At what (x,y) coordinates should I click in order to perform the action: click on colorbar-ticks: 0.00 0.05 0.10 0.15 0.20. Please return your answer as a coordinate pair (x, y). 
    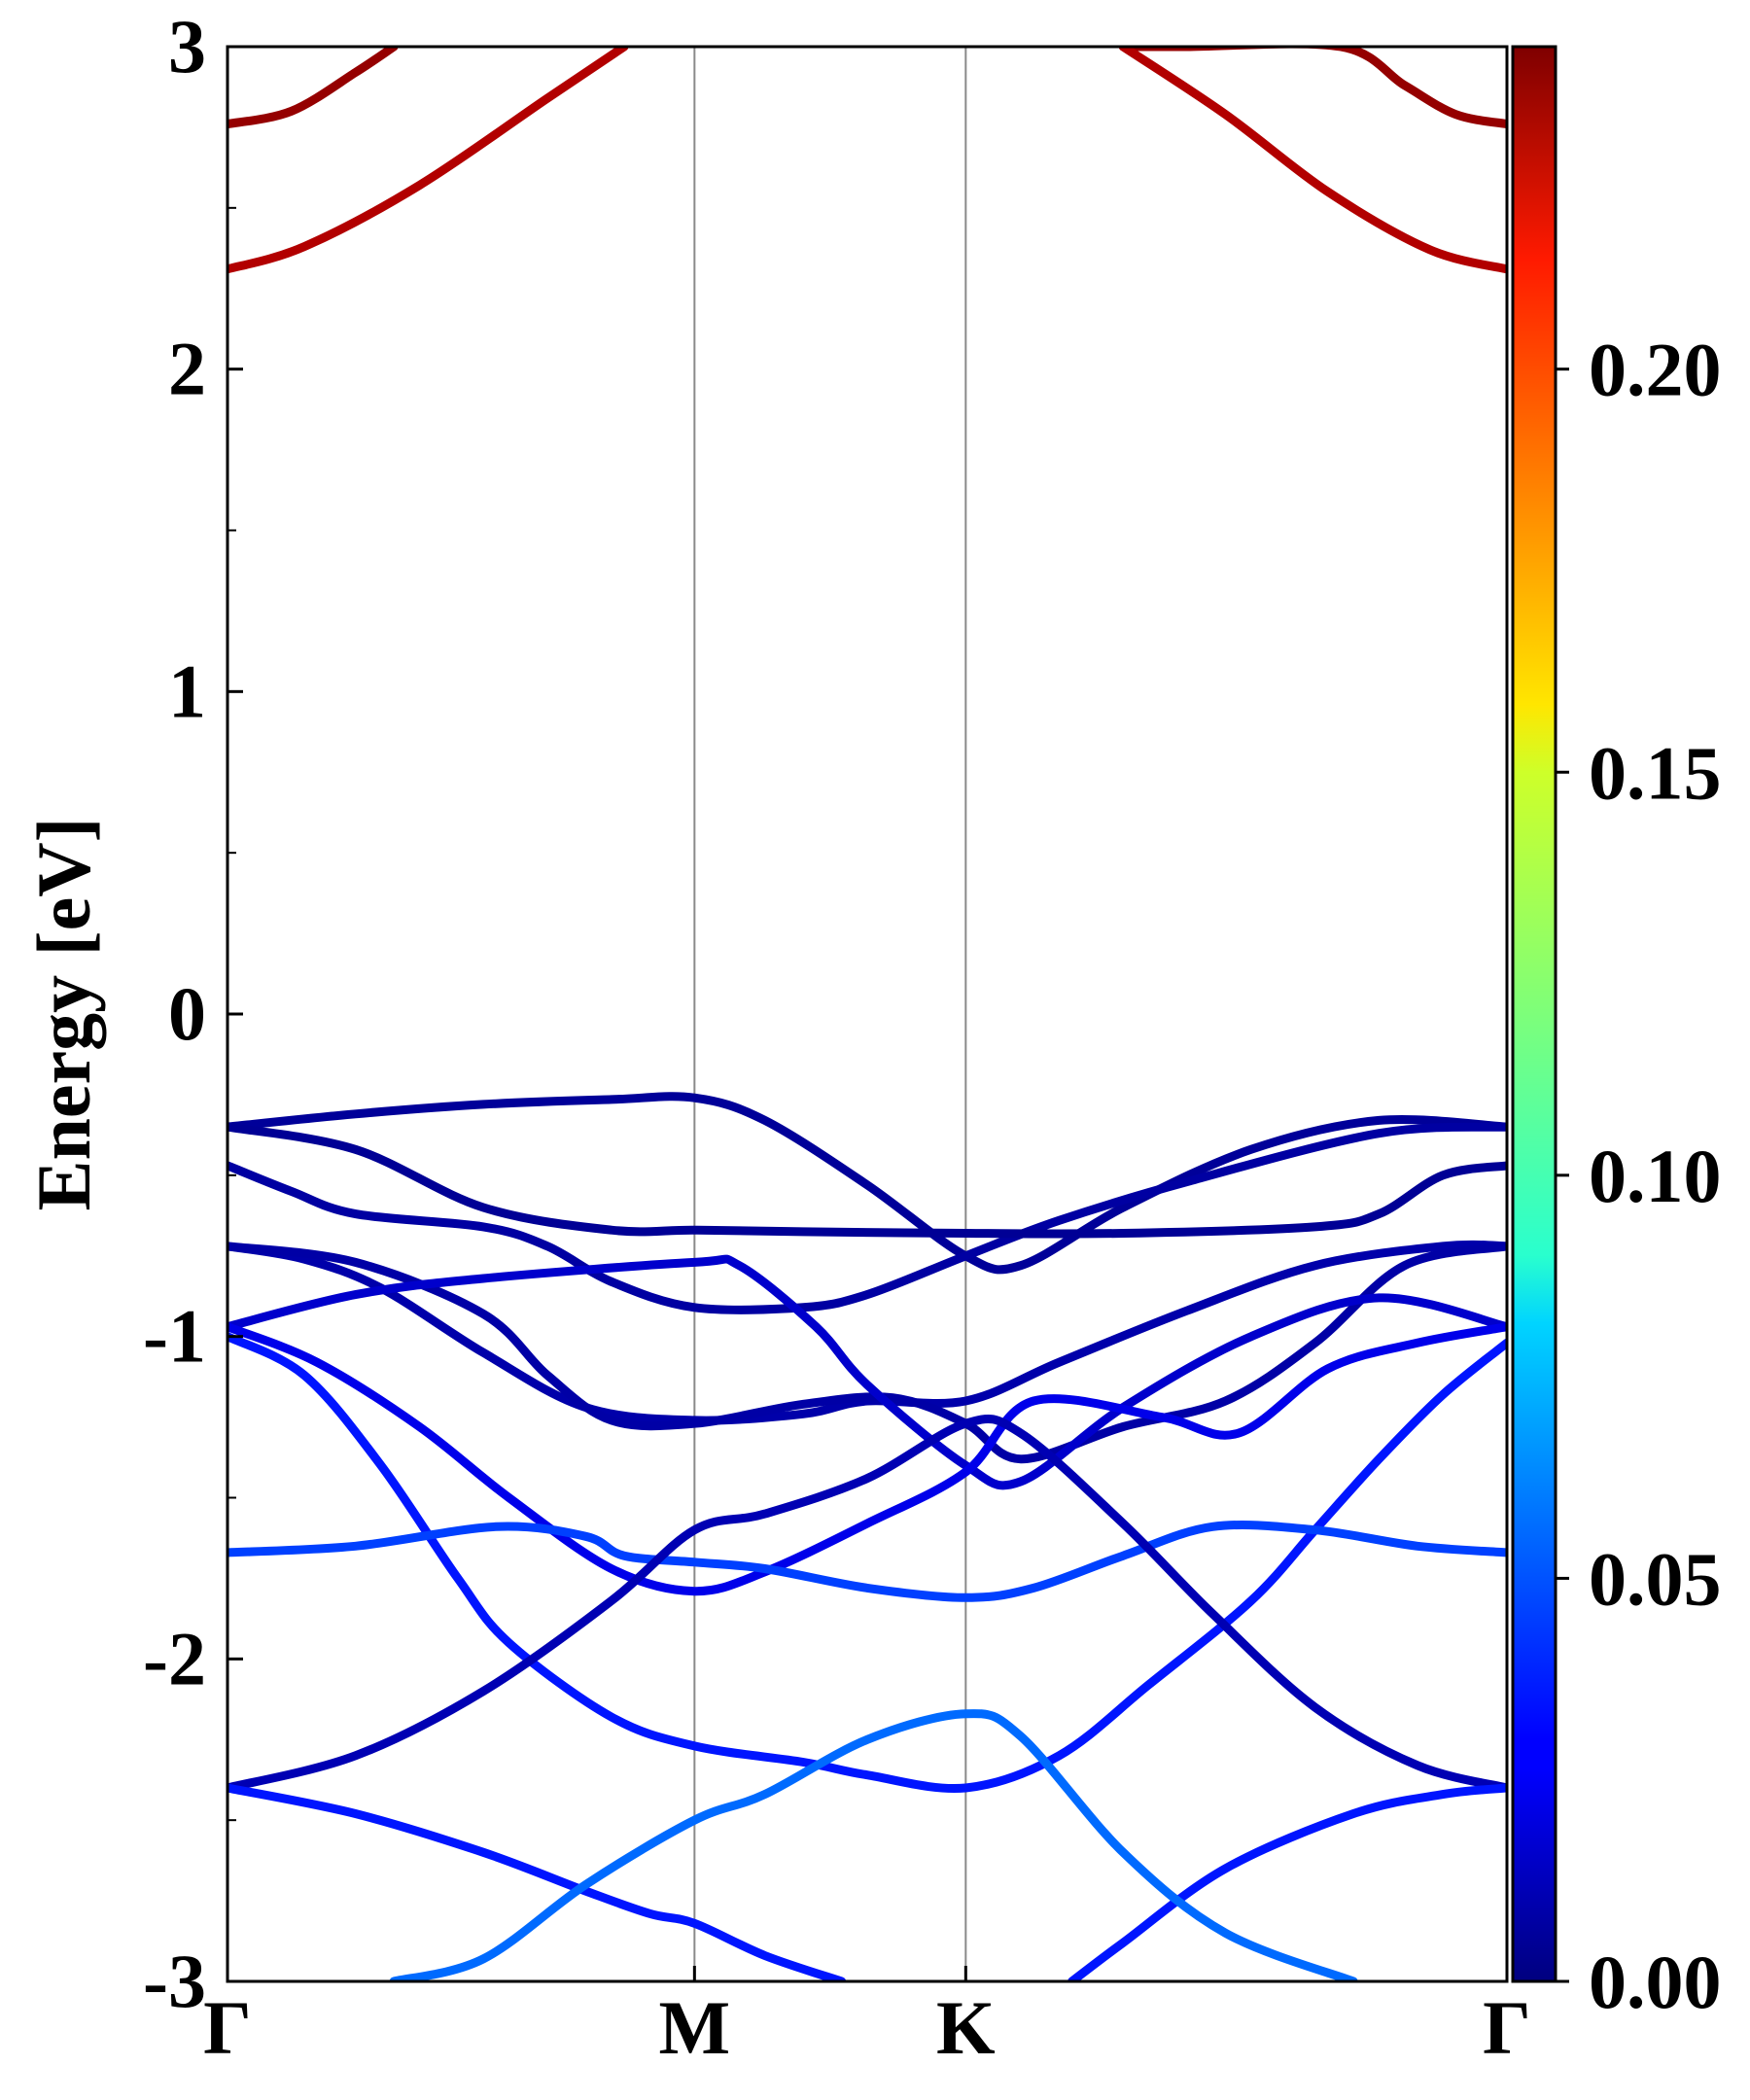
    Looking at the image, I should click on (1639, 1176).